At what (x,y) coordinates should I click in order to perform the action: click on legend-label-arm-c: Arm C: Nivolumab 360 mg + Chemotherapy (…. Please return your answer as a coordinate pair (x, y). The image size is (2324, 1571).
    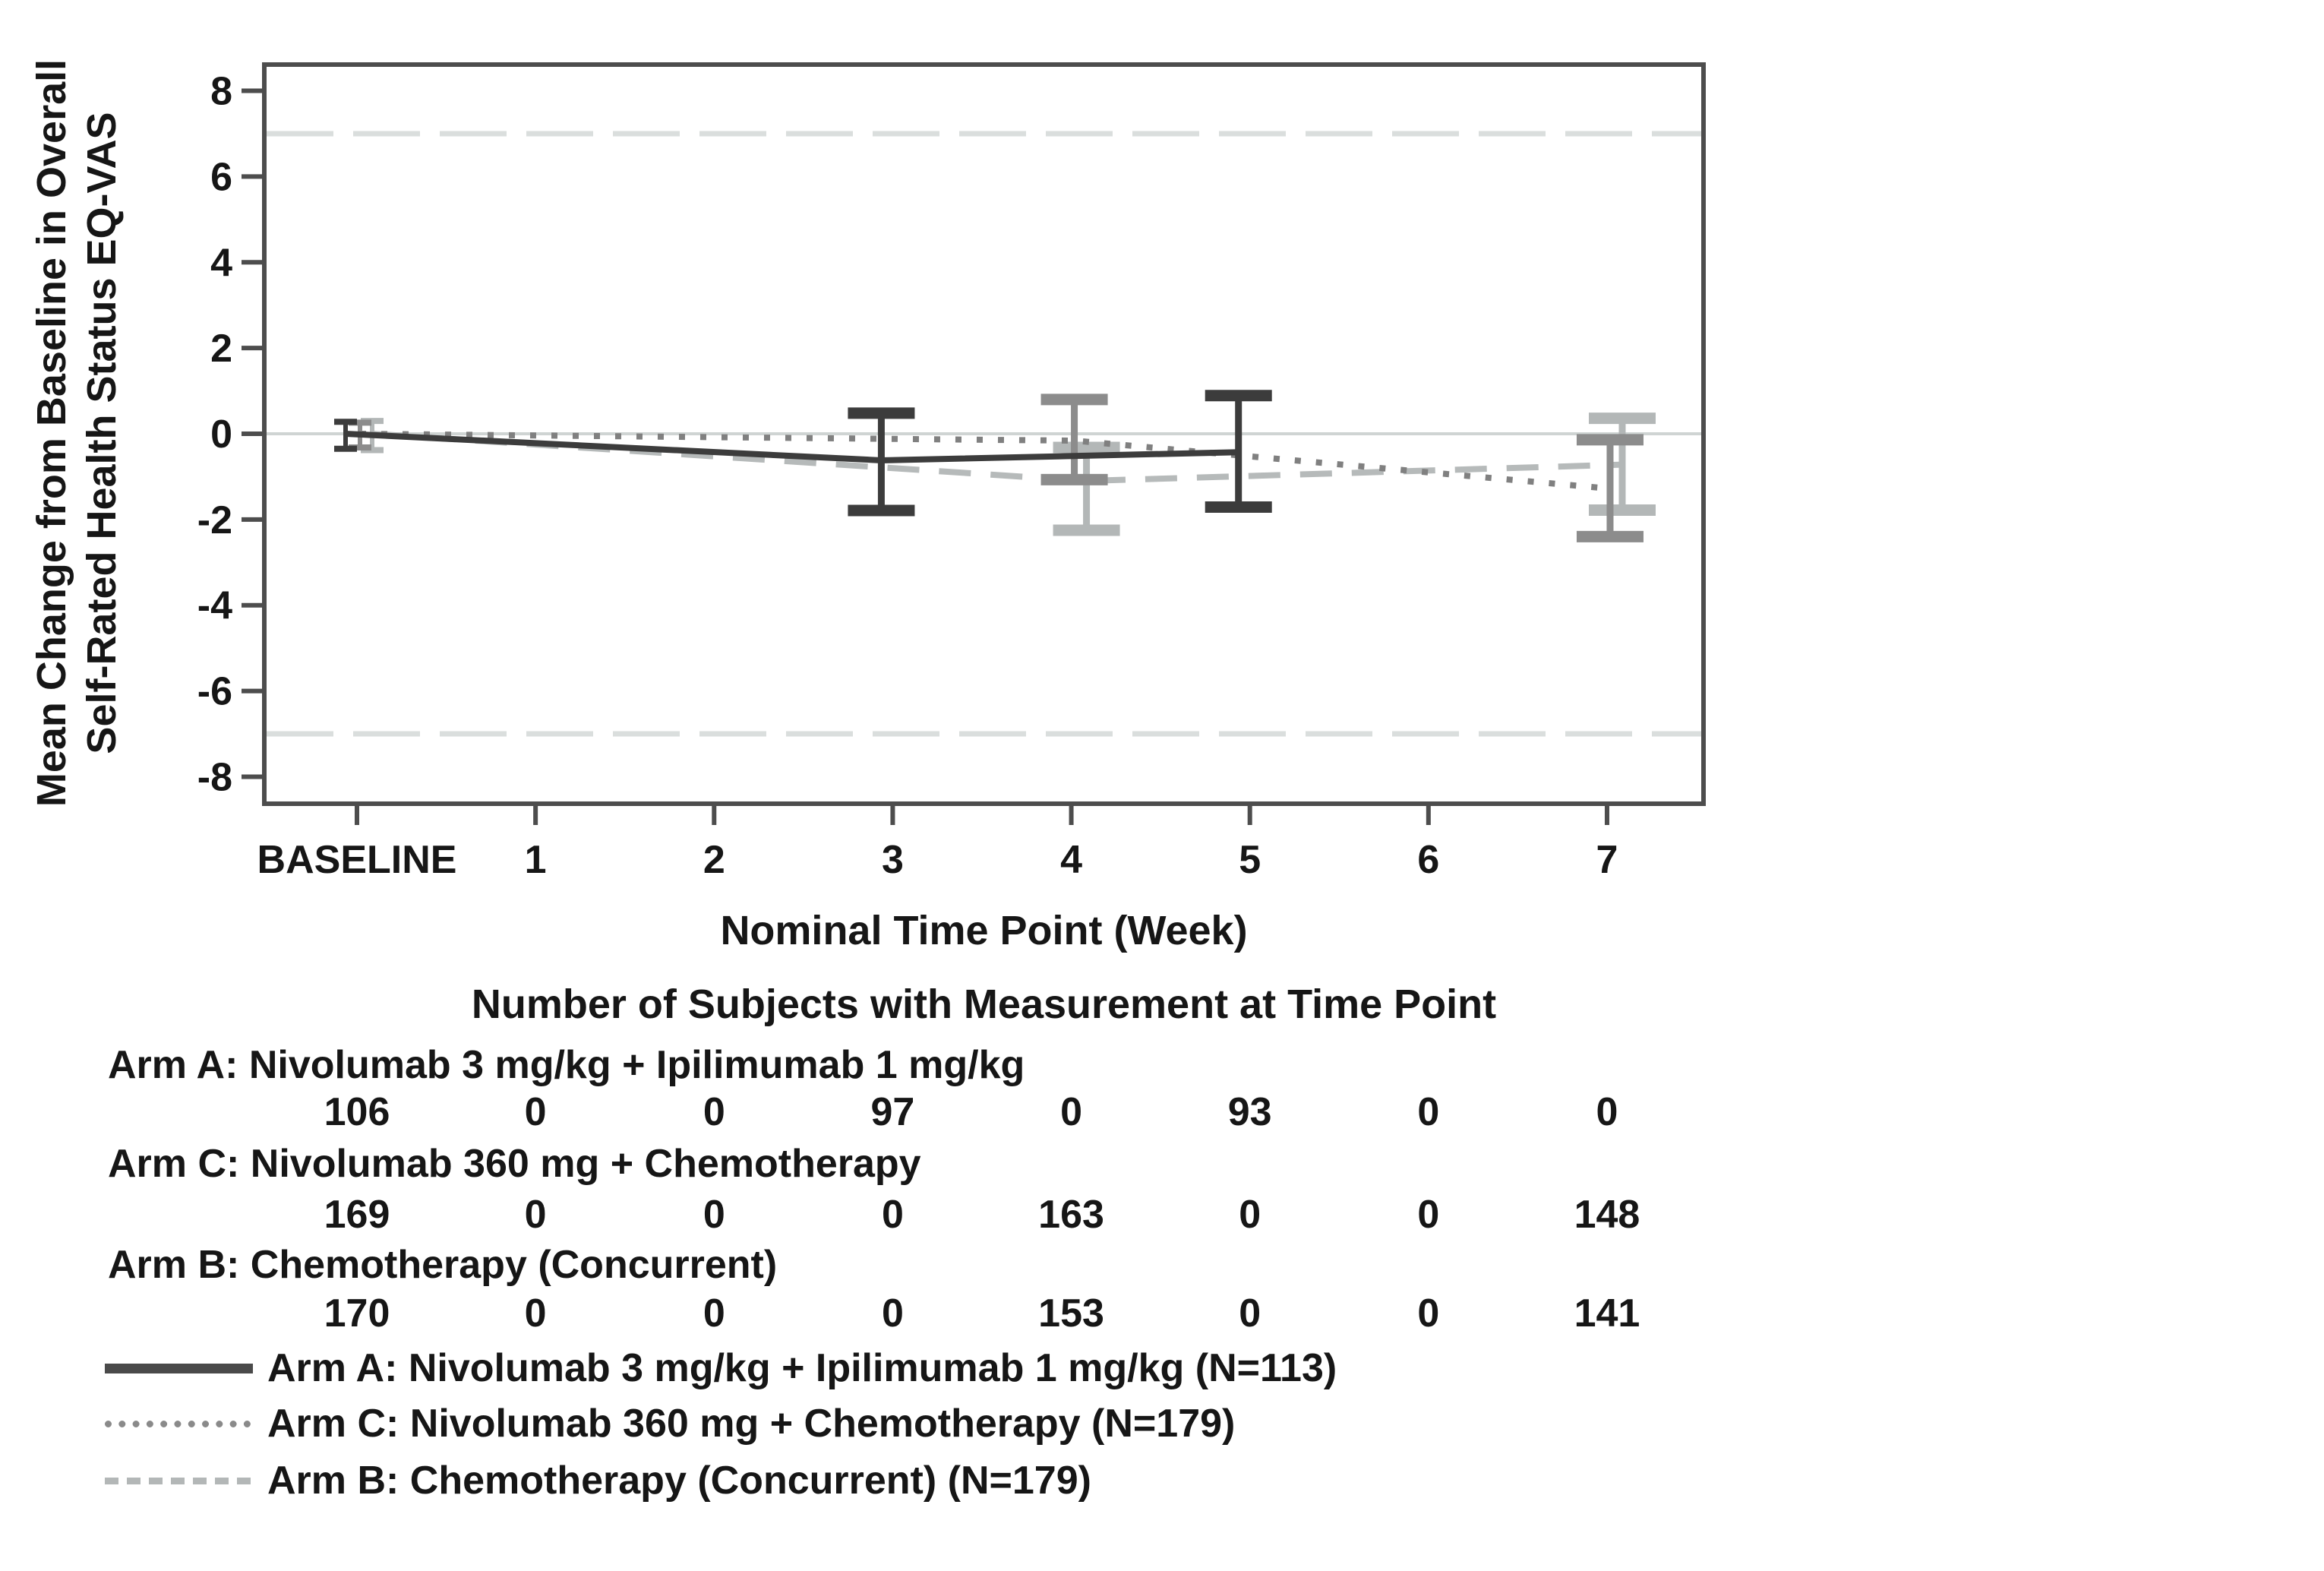
    Looking at the image, I should click on (751, 1424).